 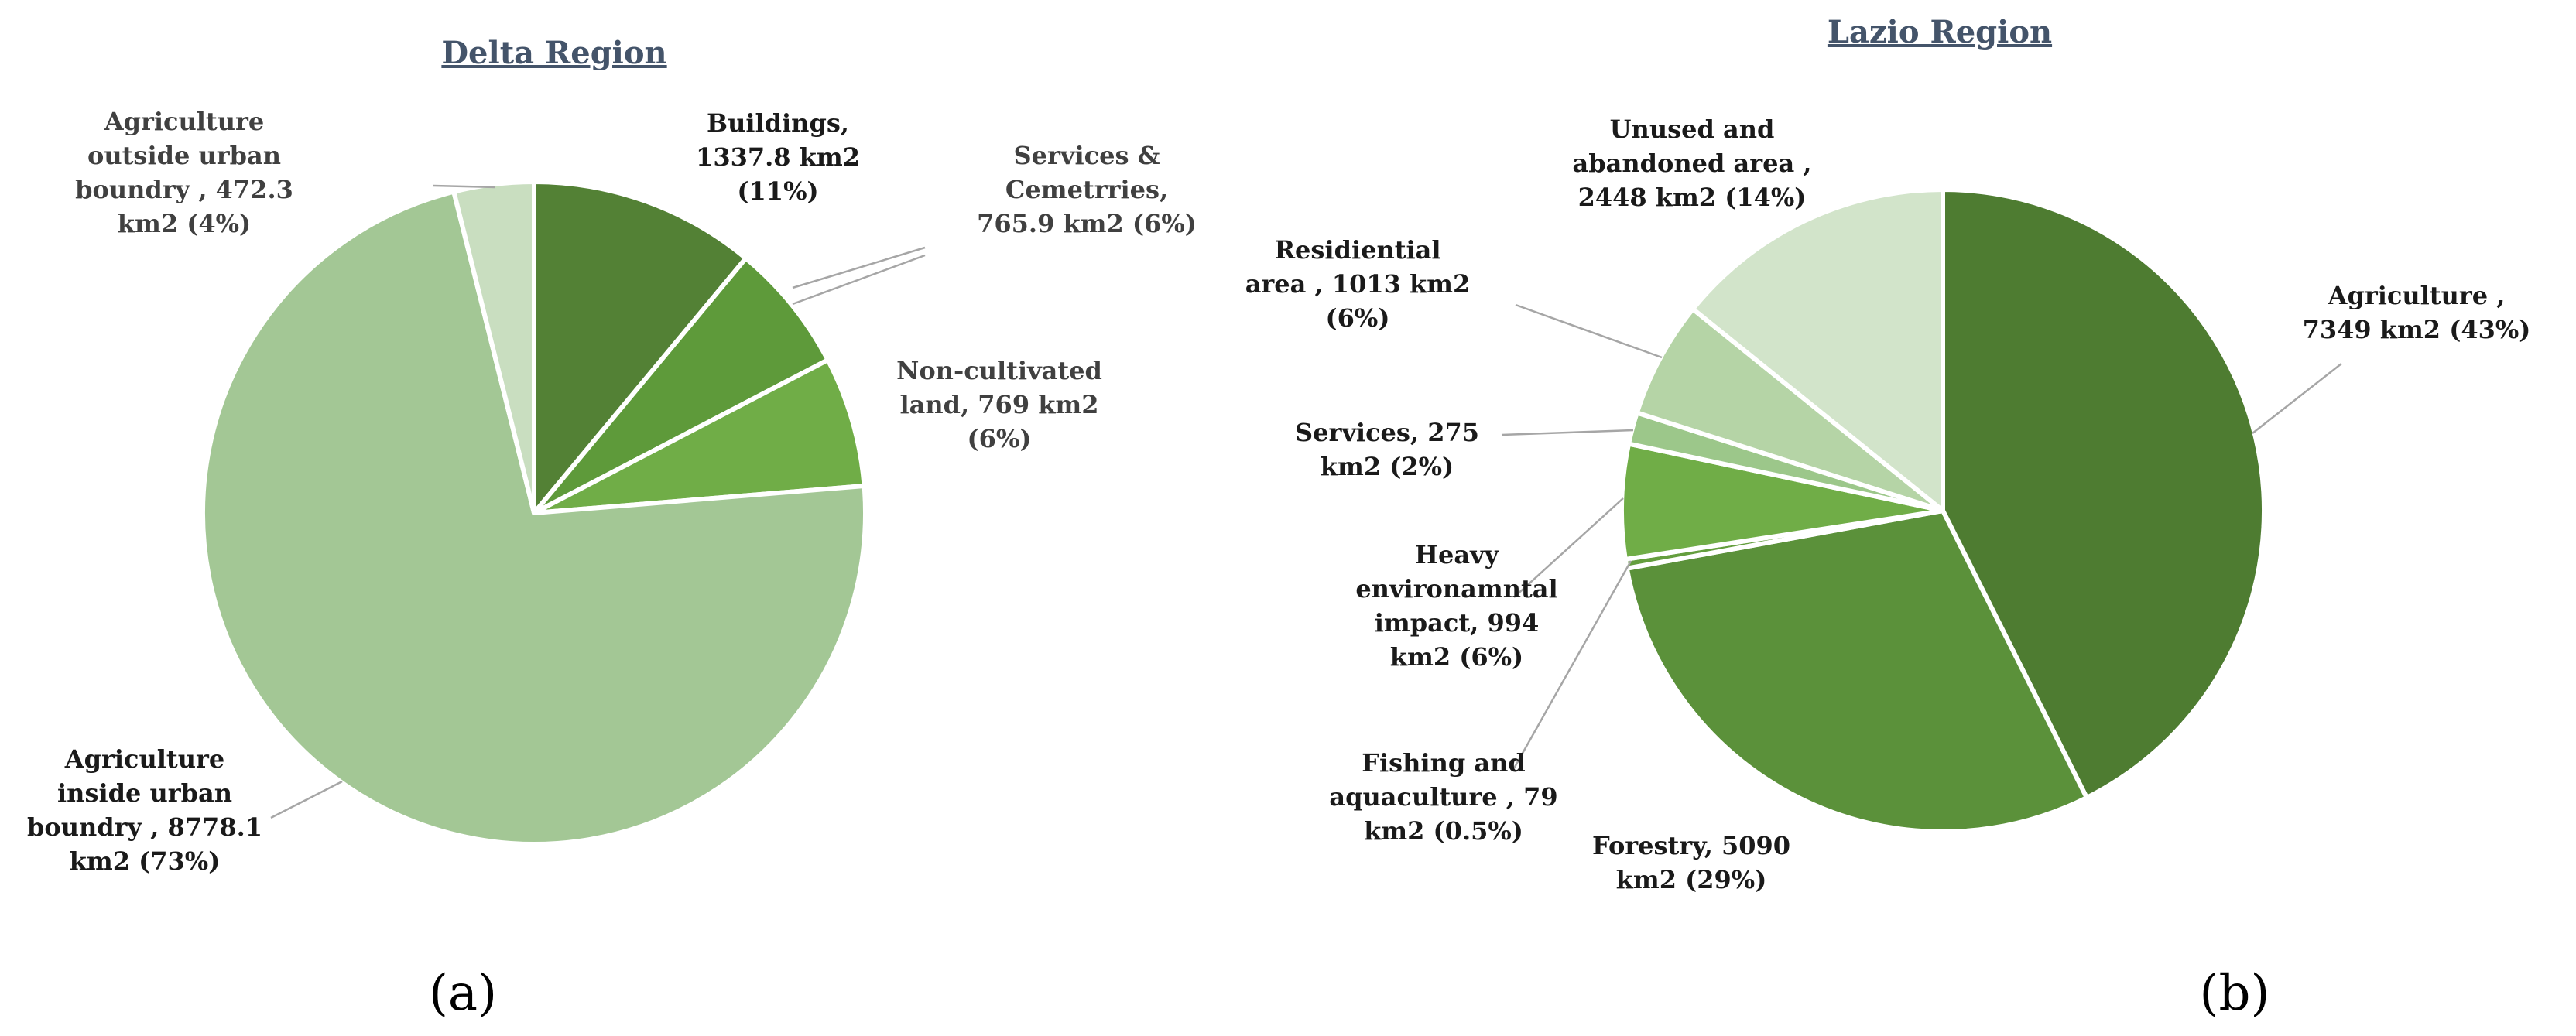 I want to click on data-label-buildings: Buildings, 1337.8 km2 (11%), so click(x=778, y=157).